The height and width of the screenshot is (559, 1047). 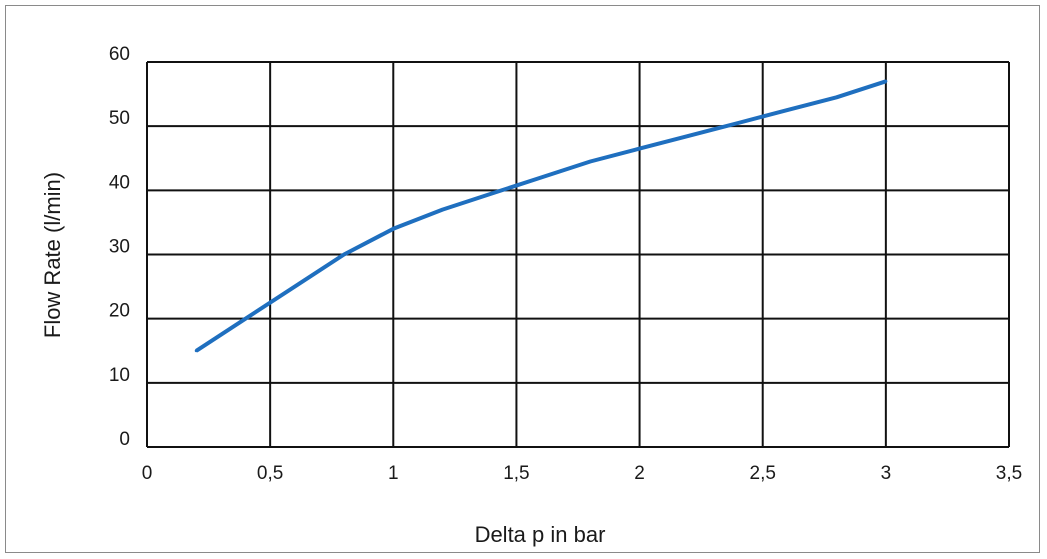 I want to click on y-tick-label: 30, so click(x=119, y=247).